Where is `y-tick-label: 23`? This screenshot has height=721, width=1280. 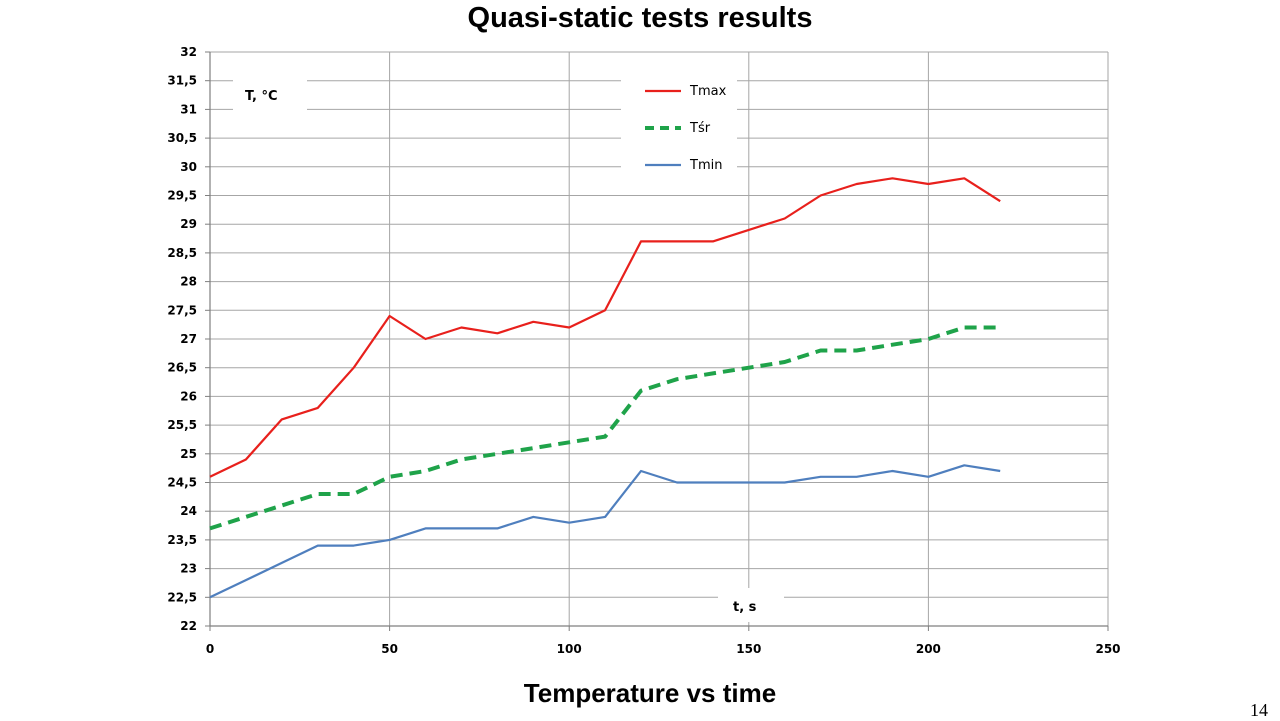
y-tick-label: 23 is located at coordinates (188, 569).